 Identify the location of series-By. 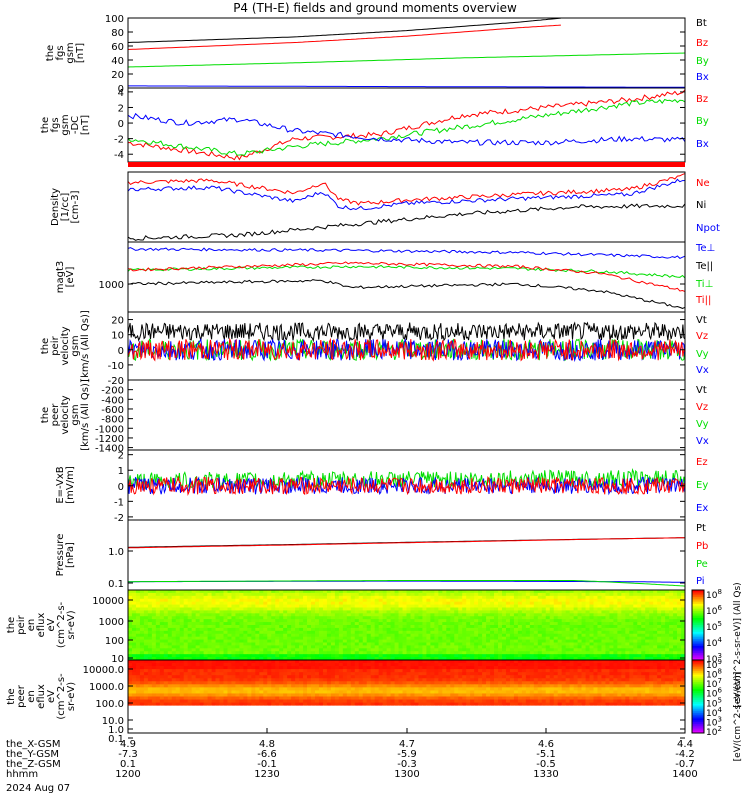
(406, 127).